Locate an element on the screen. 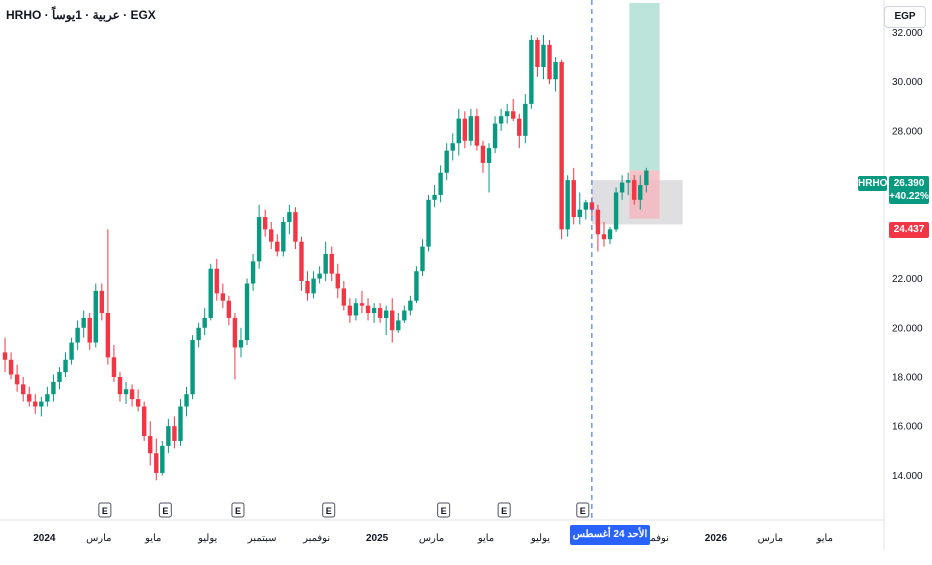 This screenshot has width=932, height=565. chart-title: HRHO · عربية · 1يوساً · EGX is located at coordinates (81, 15).